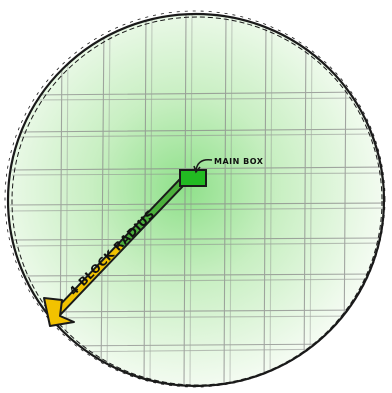  I want to click on arrow-head-icon, so click(59, 312).